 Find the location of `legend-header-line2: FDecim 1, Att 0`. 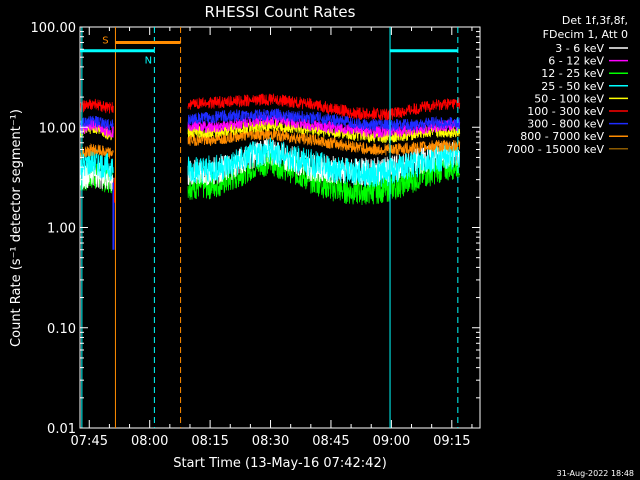

legend-header-line2: FDecim 1, Att 0 is located at coordinates (585, 34).